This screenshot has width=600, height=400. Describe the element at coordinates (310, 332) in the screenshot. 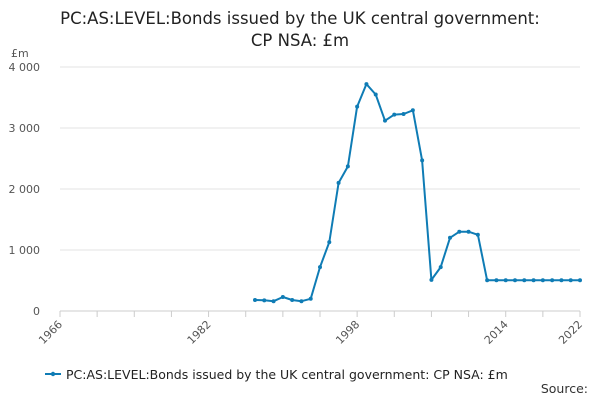

I see `x-axis-tick-labels: 1966 1982 1998 2014 2022` at that location.